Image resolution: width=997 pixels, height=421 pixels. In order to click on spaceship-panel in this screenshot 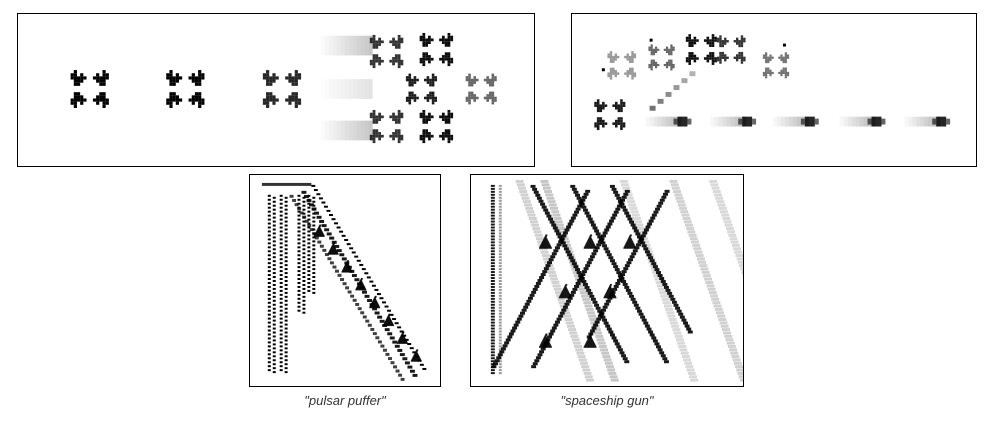, I will do `click(774, 90)`.